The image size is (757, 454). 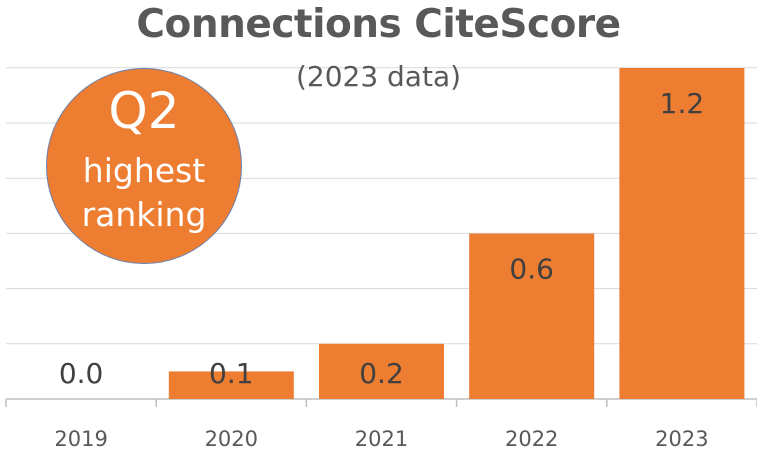 I want to click on x-tick-label-2021: 2021, so click(x=381, y=439).